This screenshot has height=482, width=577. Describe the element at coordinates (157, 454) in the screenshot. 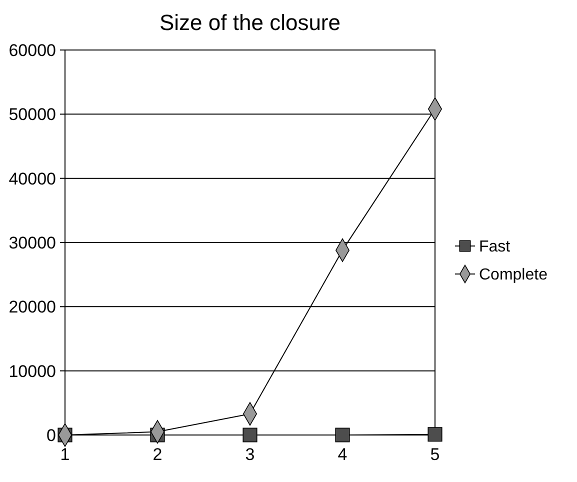

I see `x-tick-label: 2` at that location.